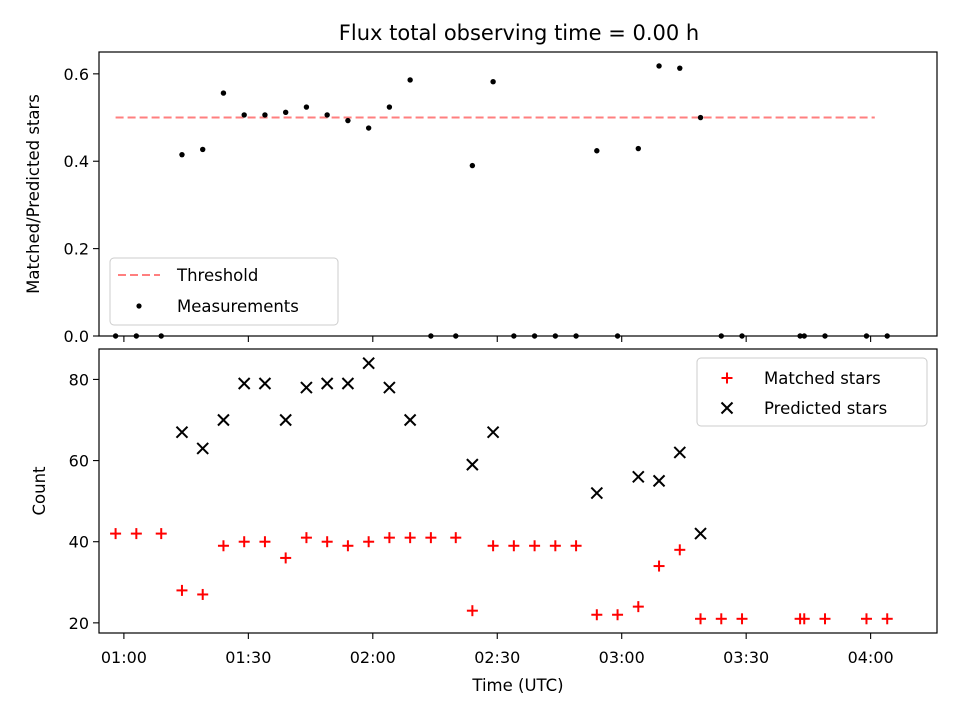 The height and width of the screenshot is (720, 960). I want to click on legend-matched-swatch, so click(727, 378).